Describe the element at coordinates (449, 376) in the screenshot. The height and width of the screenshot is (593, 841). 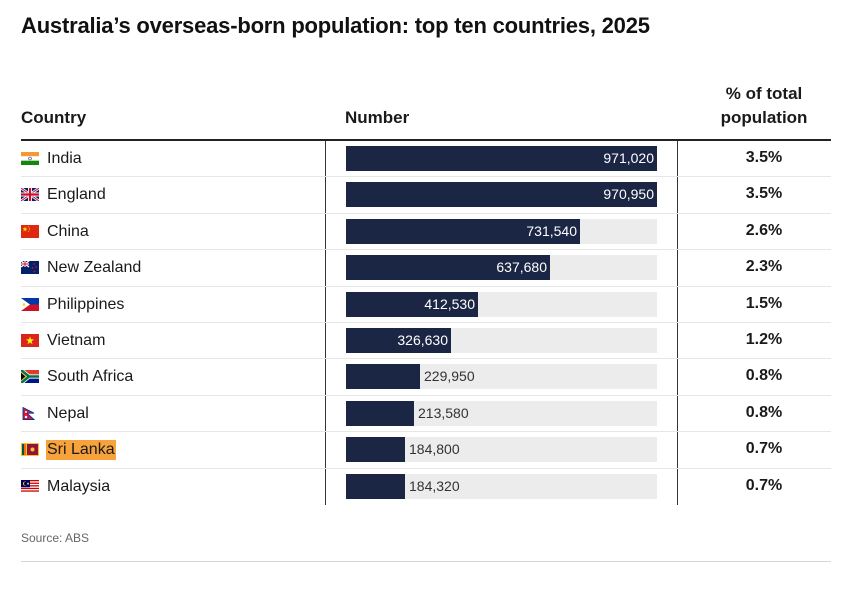
I see `value-label: 229,950` at that location.